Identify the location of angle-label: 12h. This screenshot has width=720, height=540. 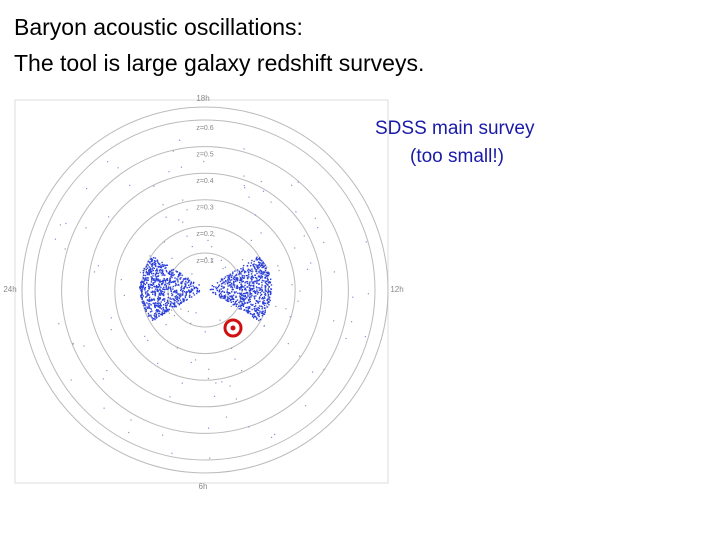
(396, 289).